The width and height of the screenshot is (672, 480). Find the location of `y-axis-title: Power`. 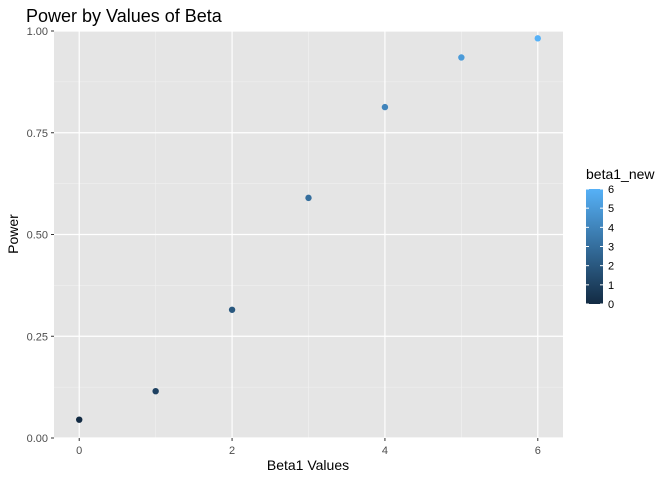

y-axis-title: Power is located at coordinates (13, 234).